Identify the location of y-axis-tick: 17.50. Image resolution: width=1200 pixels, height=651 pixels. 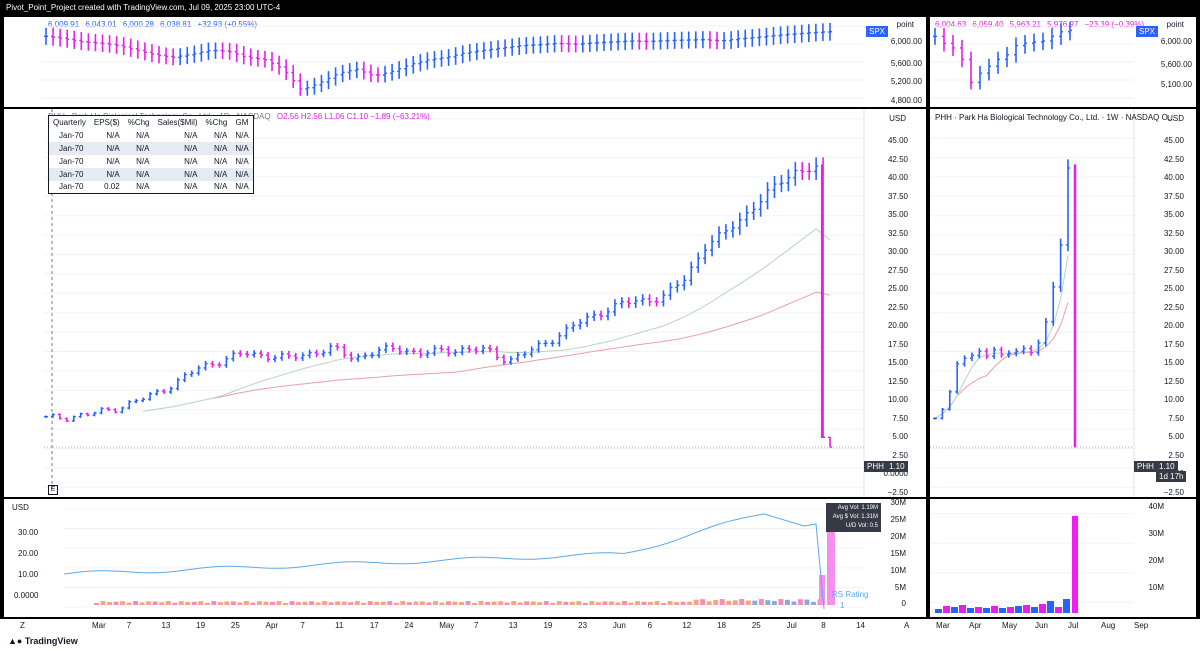
(1173, 344).